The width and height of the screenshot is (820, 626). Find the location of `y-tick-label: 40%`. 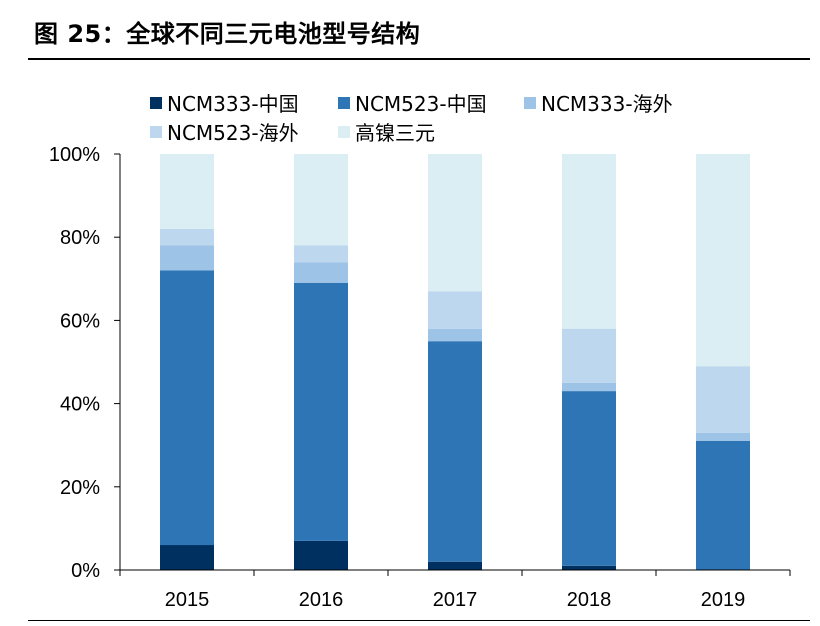

y-tick-label: 40% is located at coordinates (80, 405).